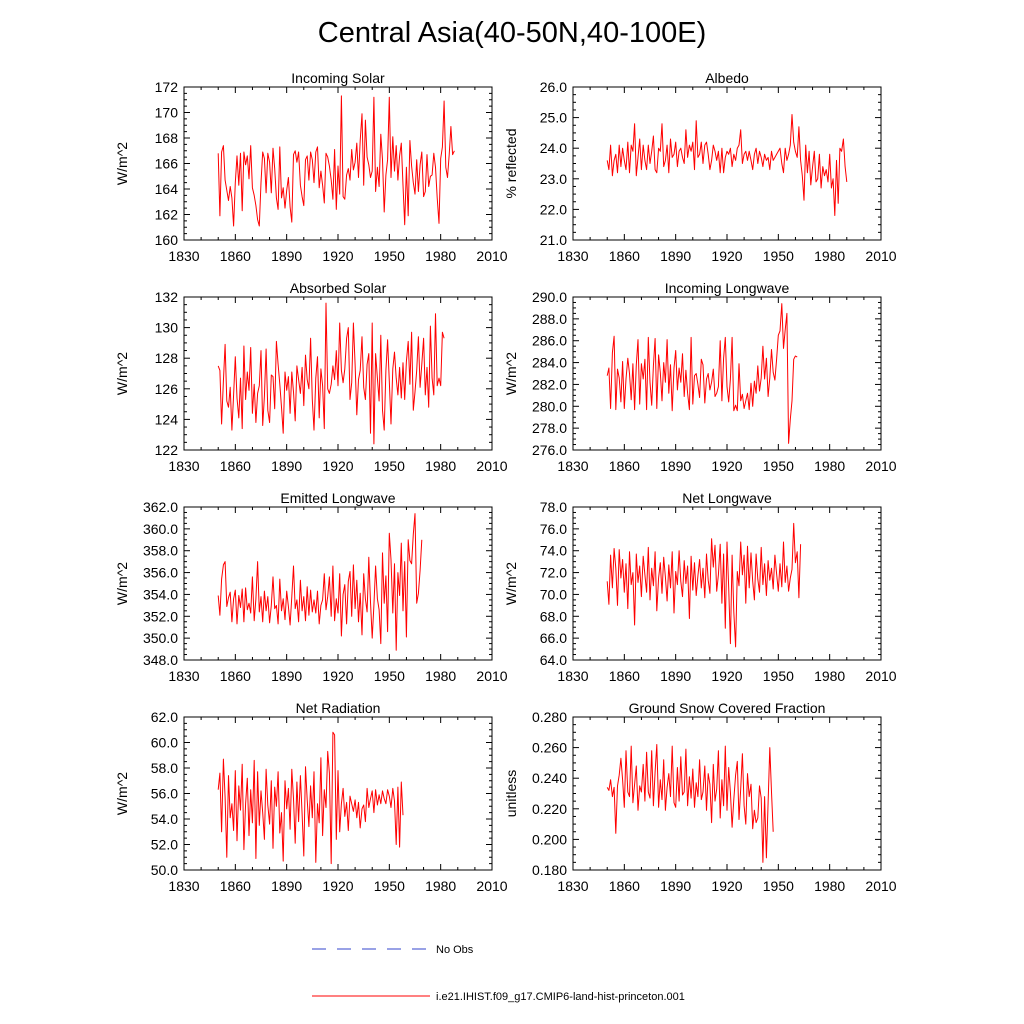 The image size is (1024, 1024). Describe the element at coordinates (553, 573) in the screenshot. I see `y-tick-label: 72.0` at that location.